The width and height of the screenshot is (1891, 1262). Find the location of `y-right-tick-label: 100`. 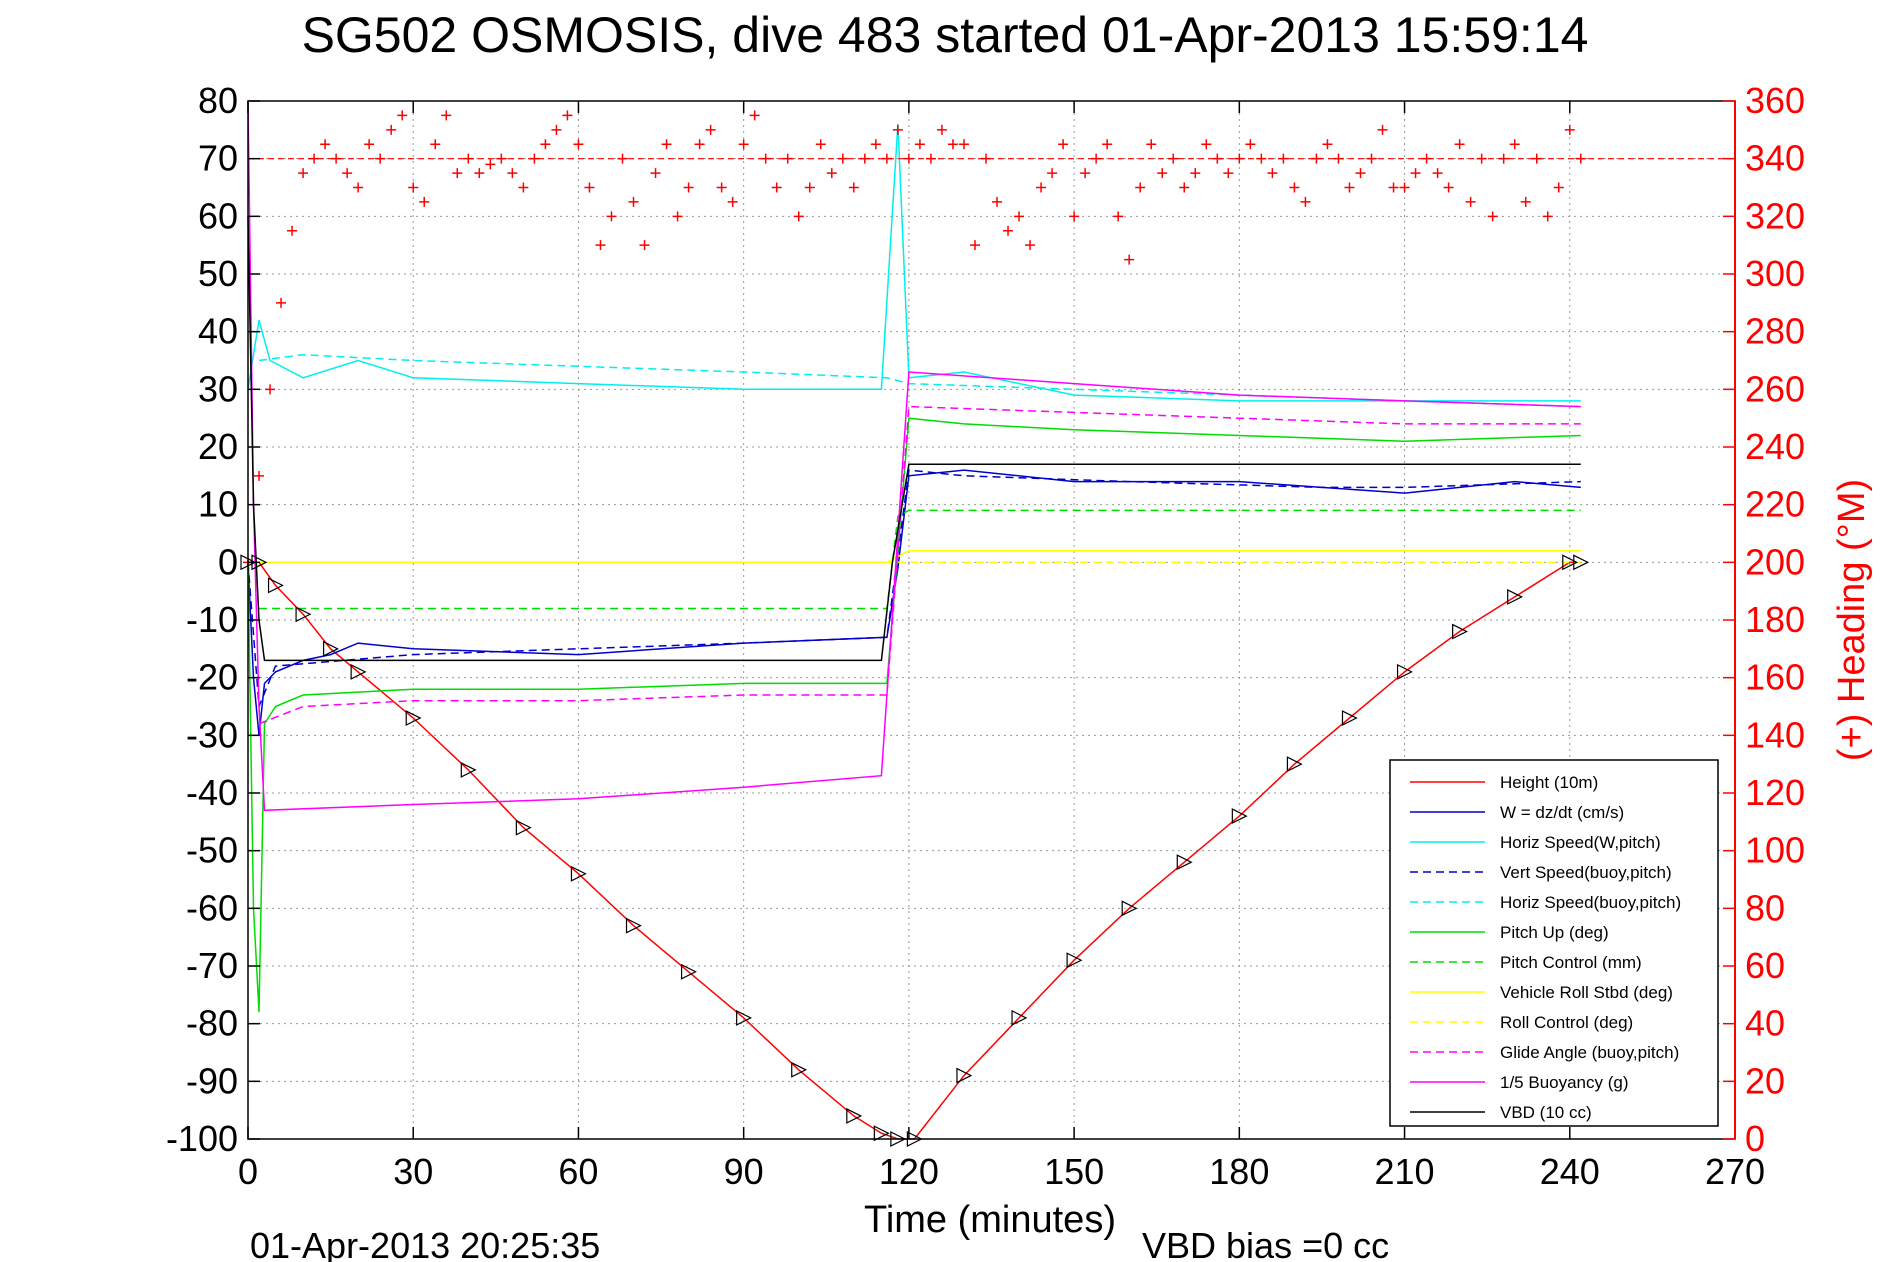

y-right-tick-label: 100 is located at coordinates (1775, 850).